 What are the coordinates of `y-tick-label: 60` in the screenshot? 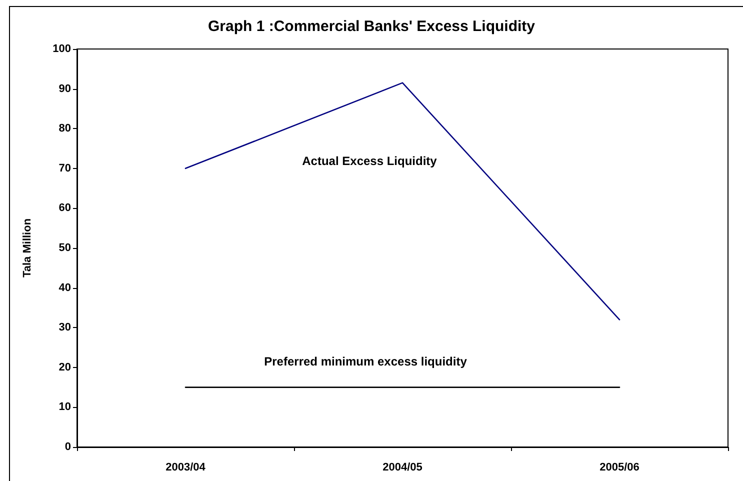 It's located at (64, 208).